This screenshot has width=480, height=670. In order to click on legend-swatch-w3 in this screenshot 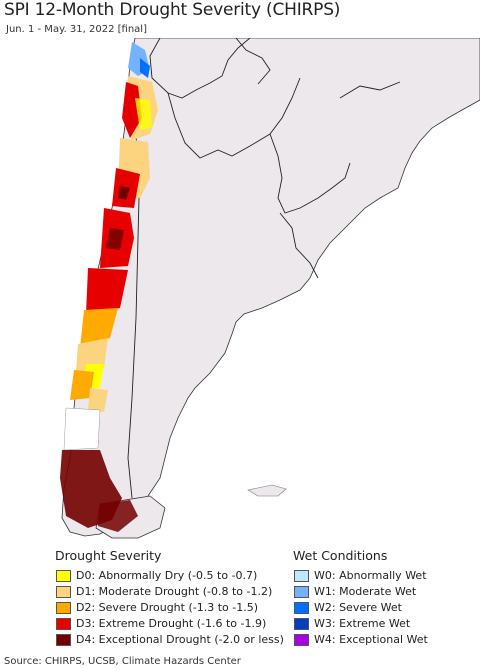, I will do `click(301, 623)`.